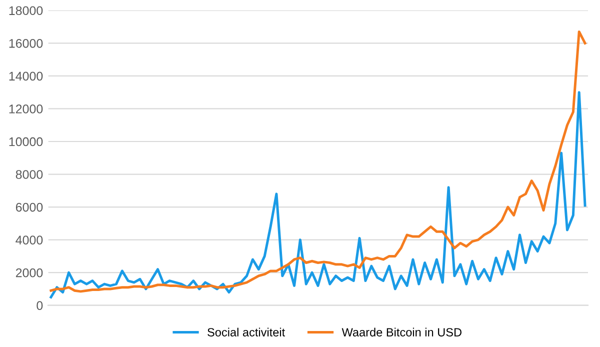 This screenshot has height=347, width=600. Describe the element at coordinates (26, 76) in the screenshot. I see `y-tick-label: 14000` at that location.